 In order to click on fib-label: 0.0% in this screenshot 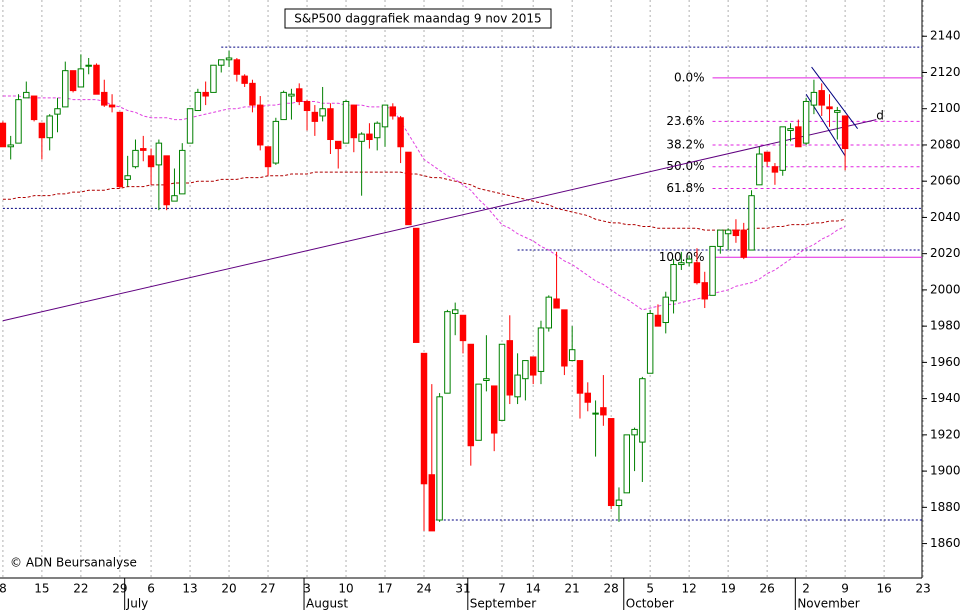, I will do `click(689, 77)`.